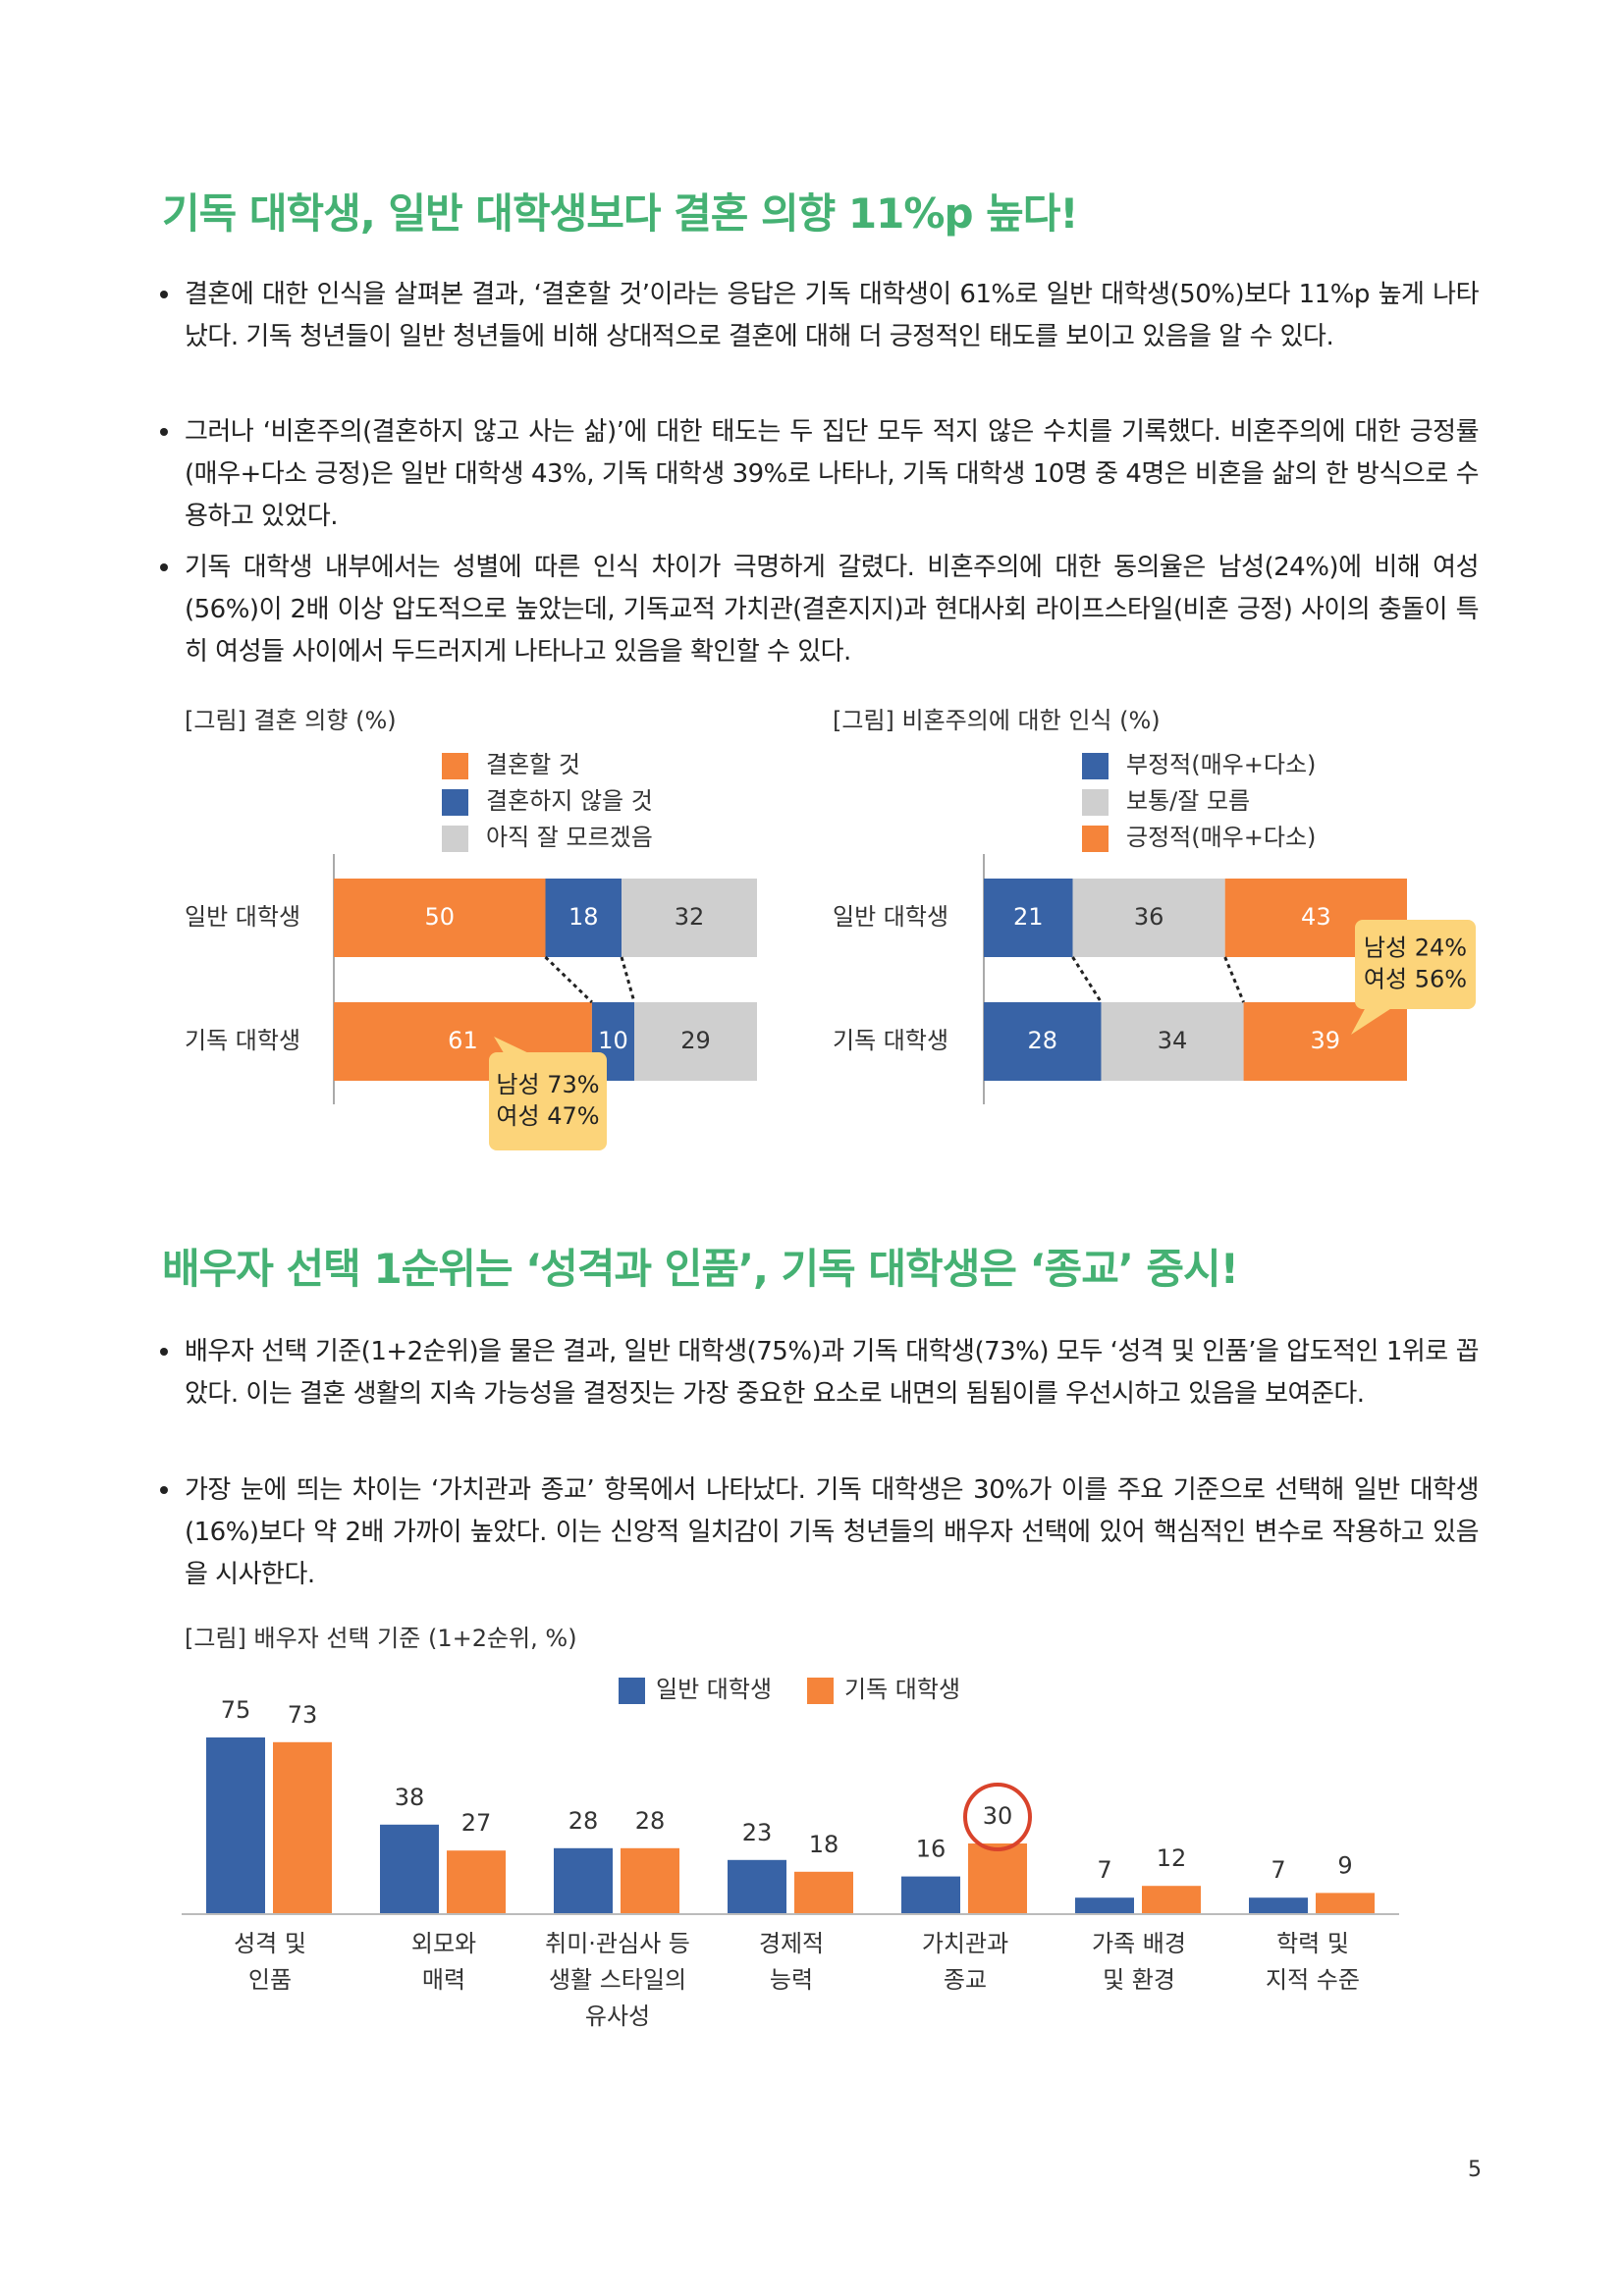 This screenshot has width=1623, height=2296. What do you see at coordinates (533, 764) in the screenshot?
I see `legend-label: 결혼할 것` at bounding box center [533, 764].